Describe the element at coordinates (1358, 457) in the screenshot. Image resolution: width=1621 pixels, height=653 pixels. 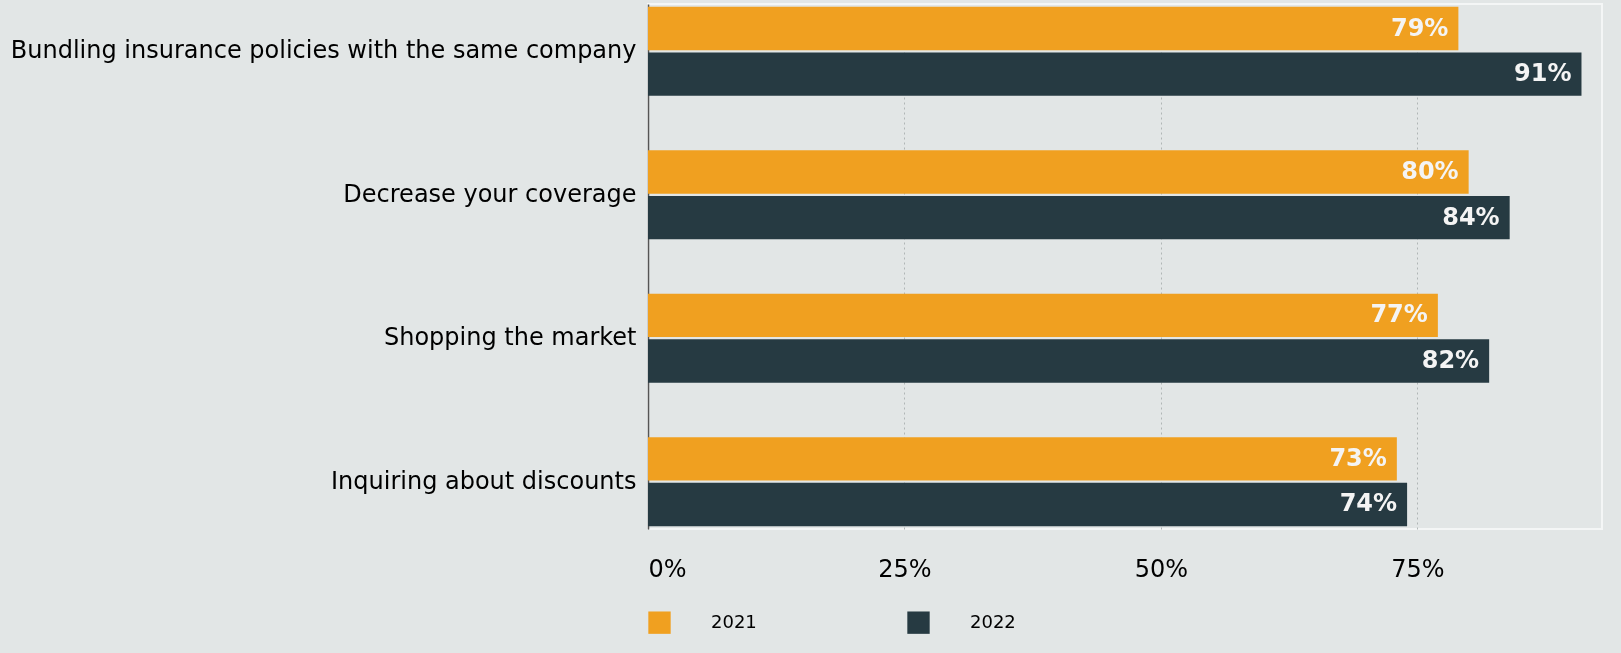
I see `data-label: 73%` at that location.